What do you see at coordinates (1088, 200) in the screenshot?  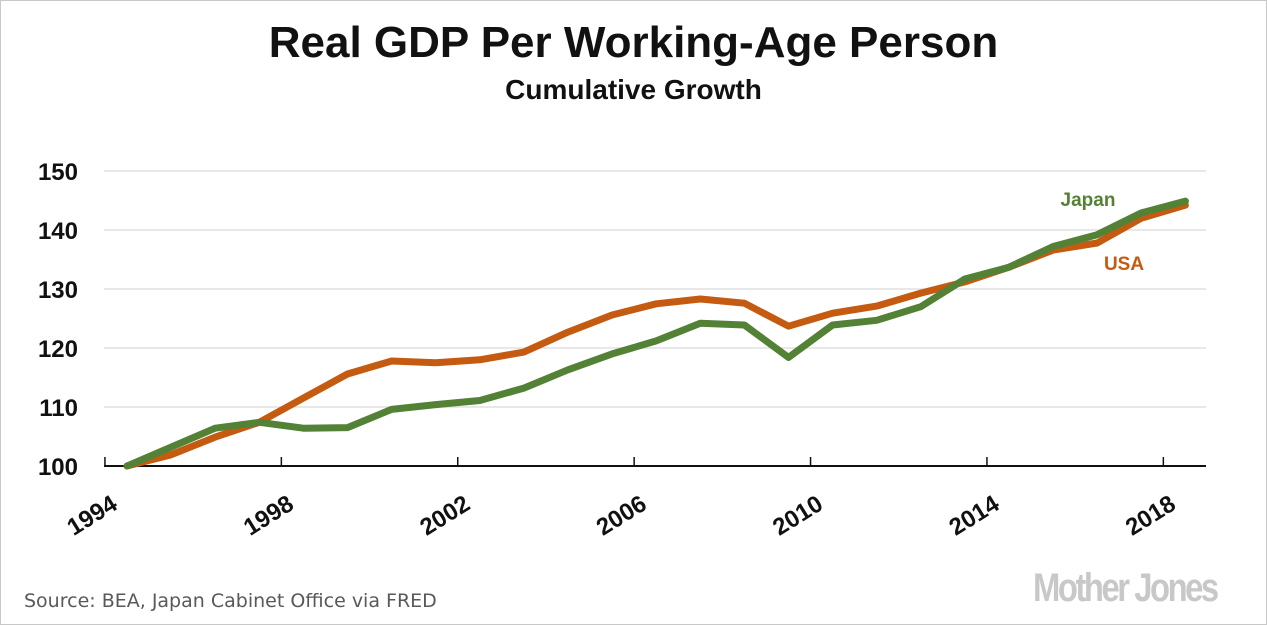 I see `series-label-japan: Japan` at bounding box center [1088, 200].